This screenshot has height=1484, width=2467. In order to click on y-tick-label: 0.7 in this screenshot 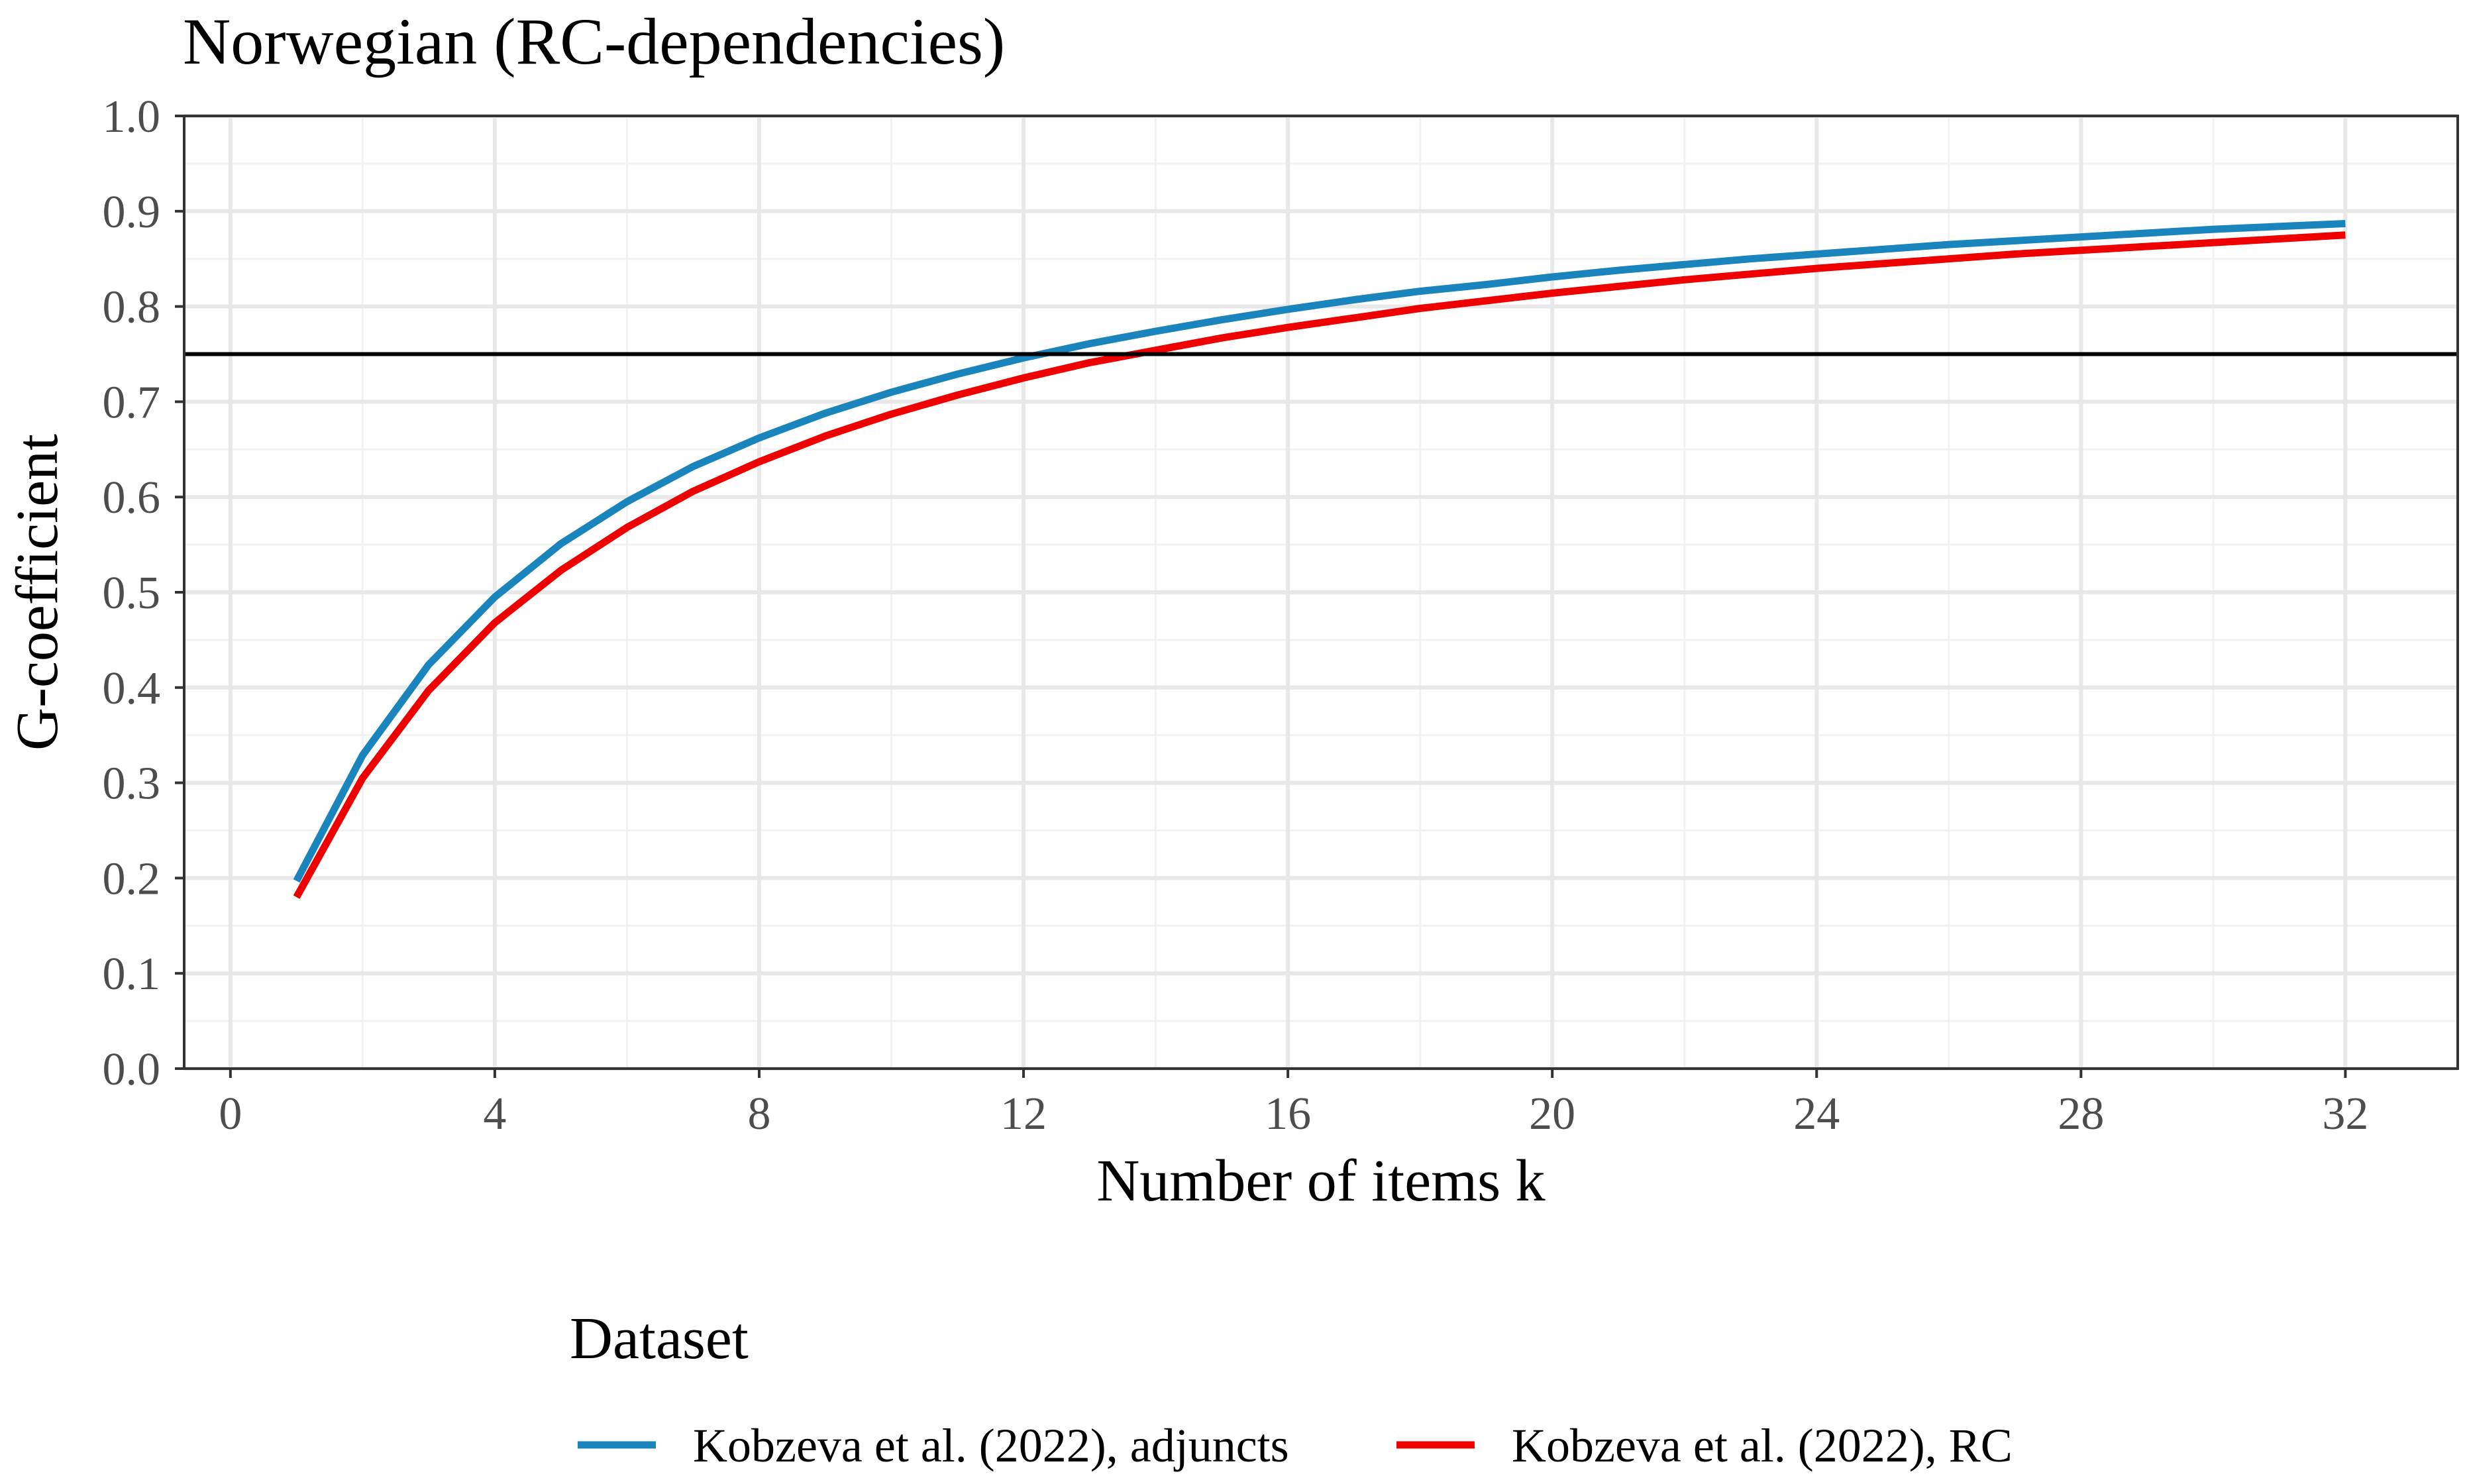, I will do `click(132, 403)`.